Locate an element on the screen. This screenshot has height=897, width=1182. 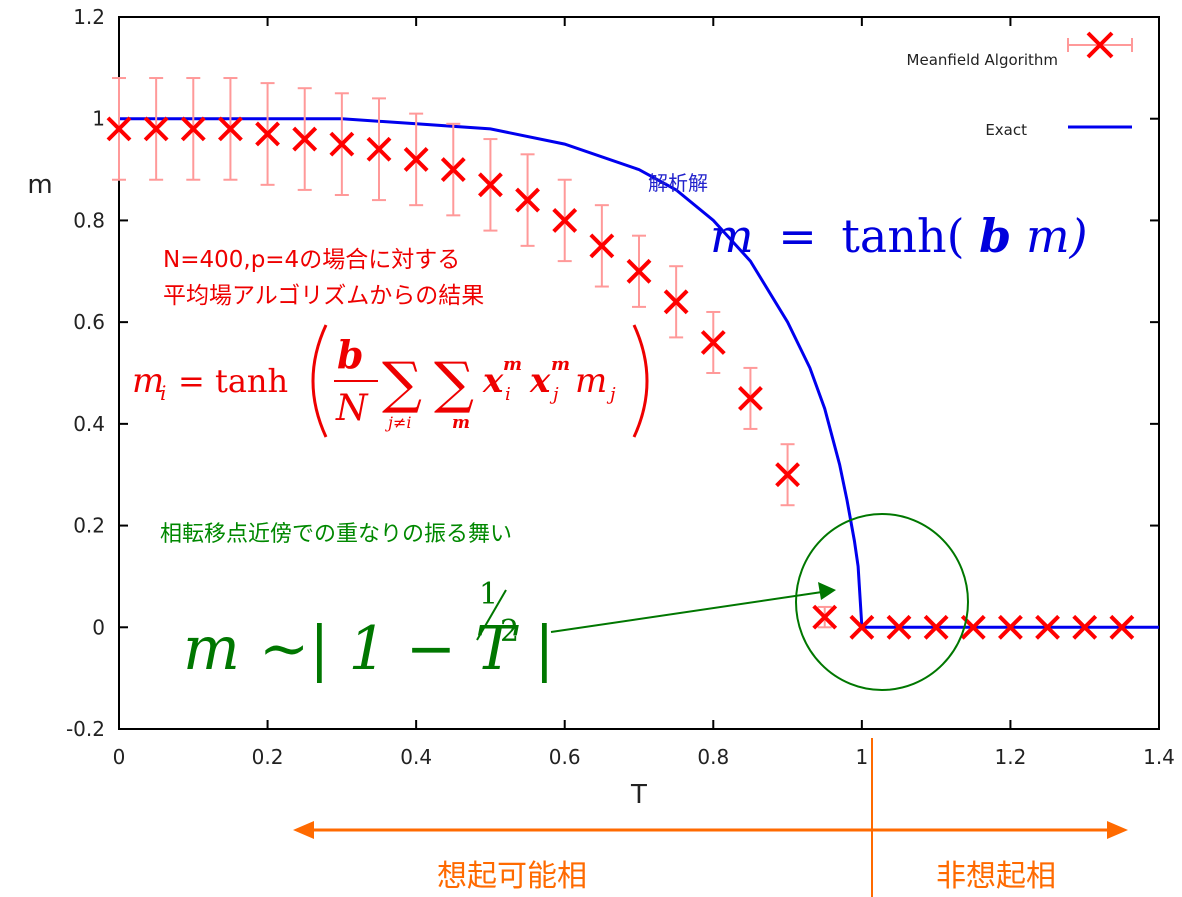
x-tick-label: 0.2 is located at coordinates (268, 757).